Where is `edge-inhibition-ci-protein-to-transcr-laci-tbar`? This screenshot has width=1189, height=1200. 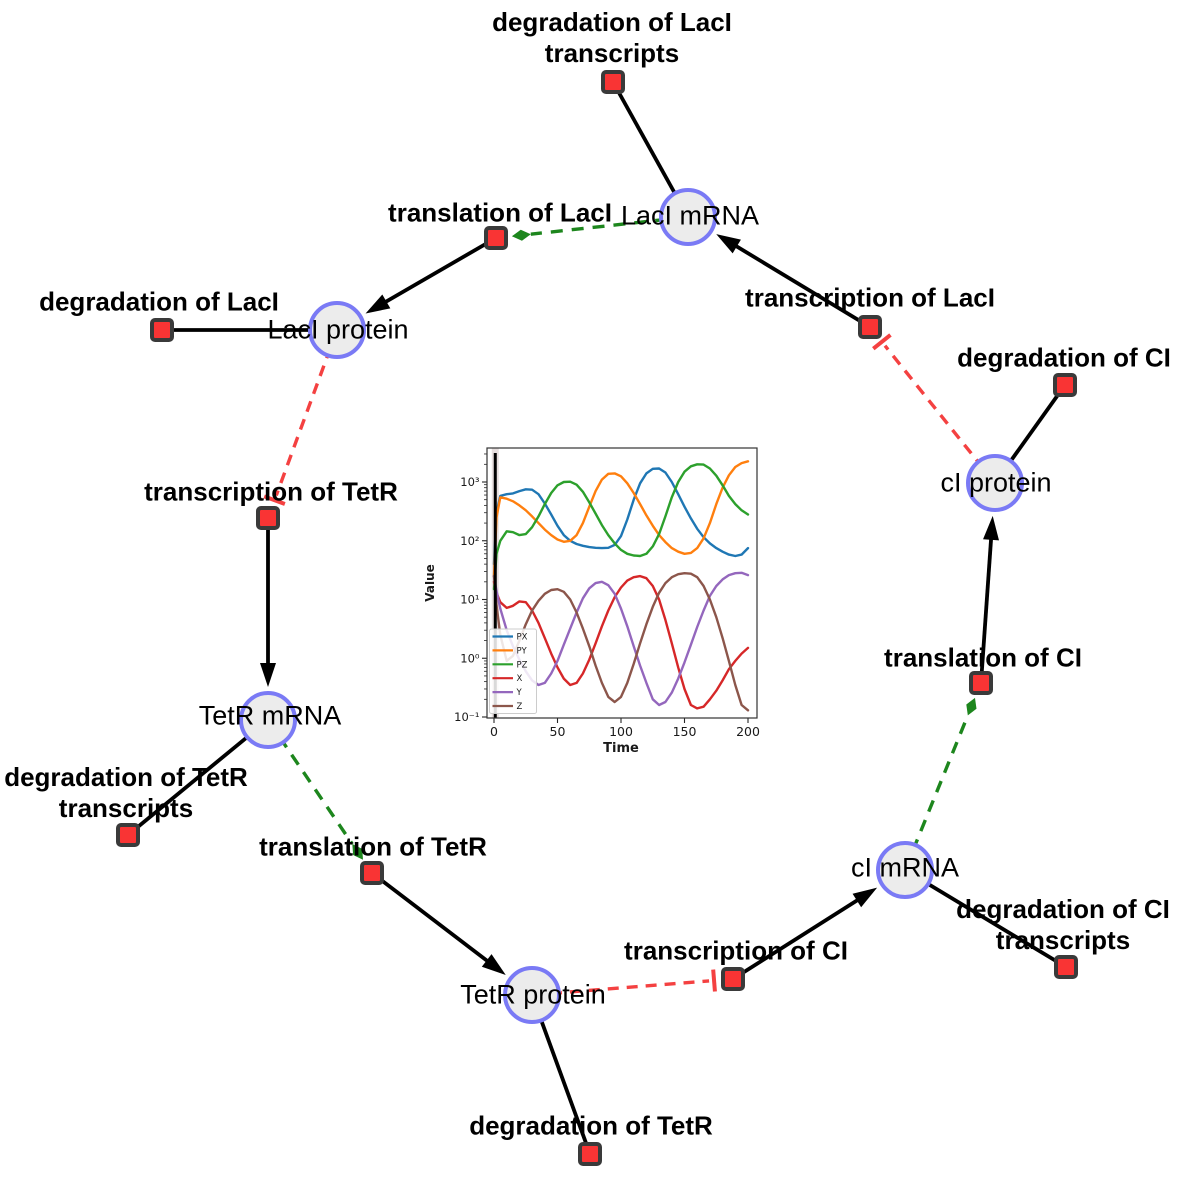
edge-inhibition-ci-protein-to-transcr-laci-tbar is located at coordinates (882, 342).